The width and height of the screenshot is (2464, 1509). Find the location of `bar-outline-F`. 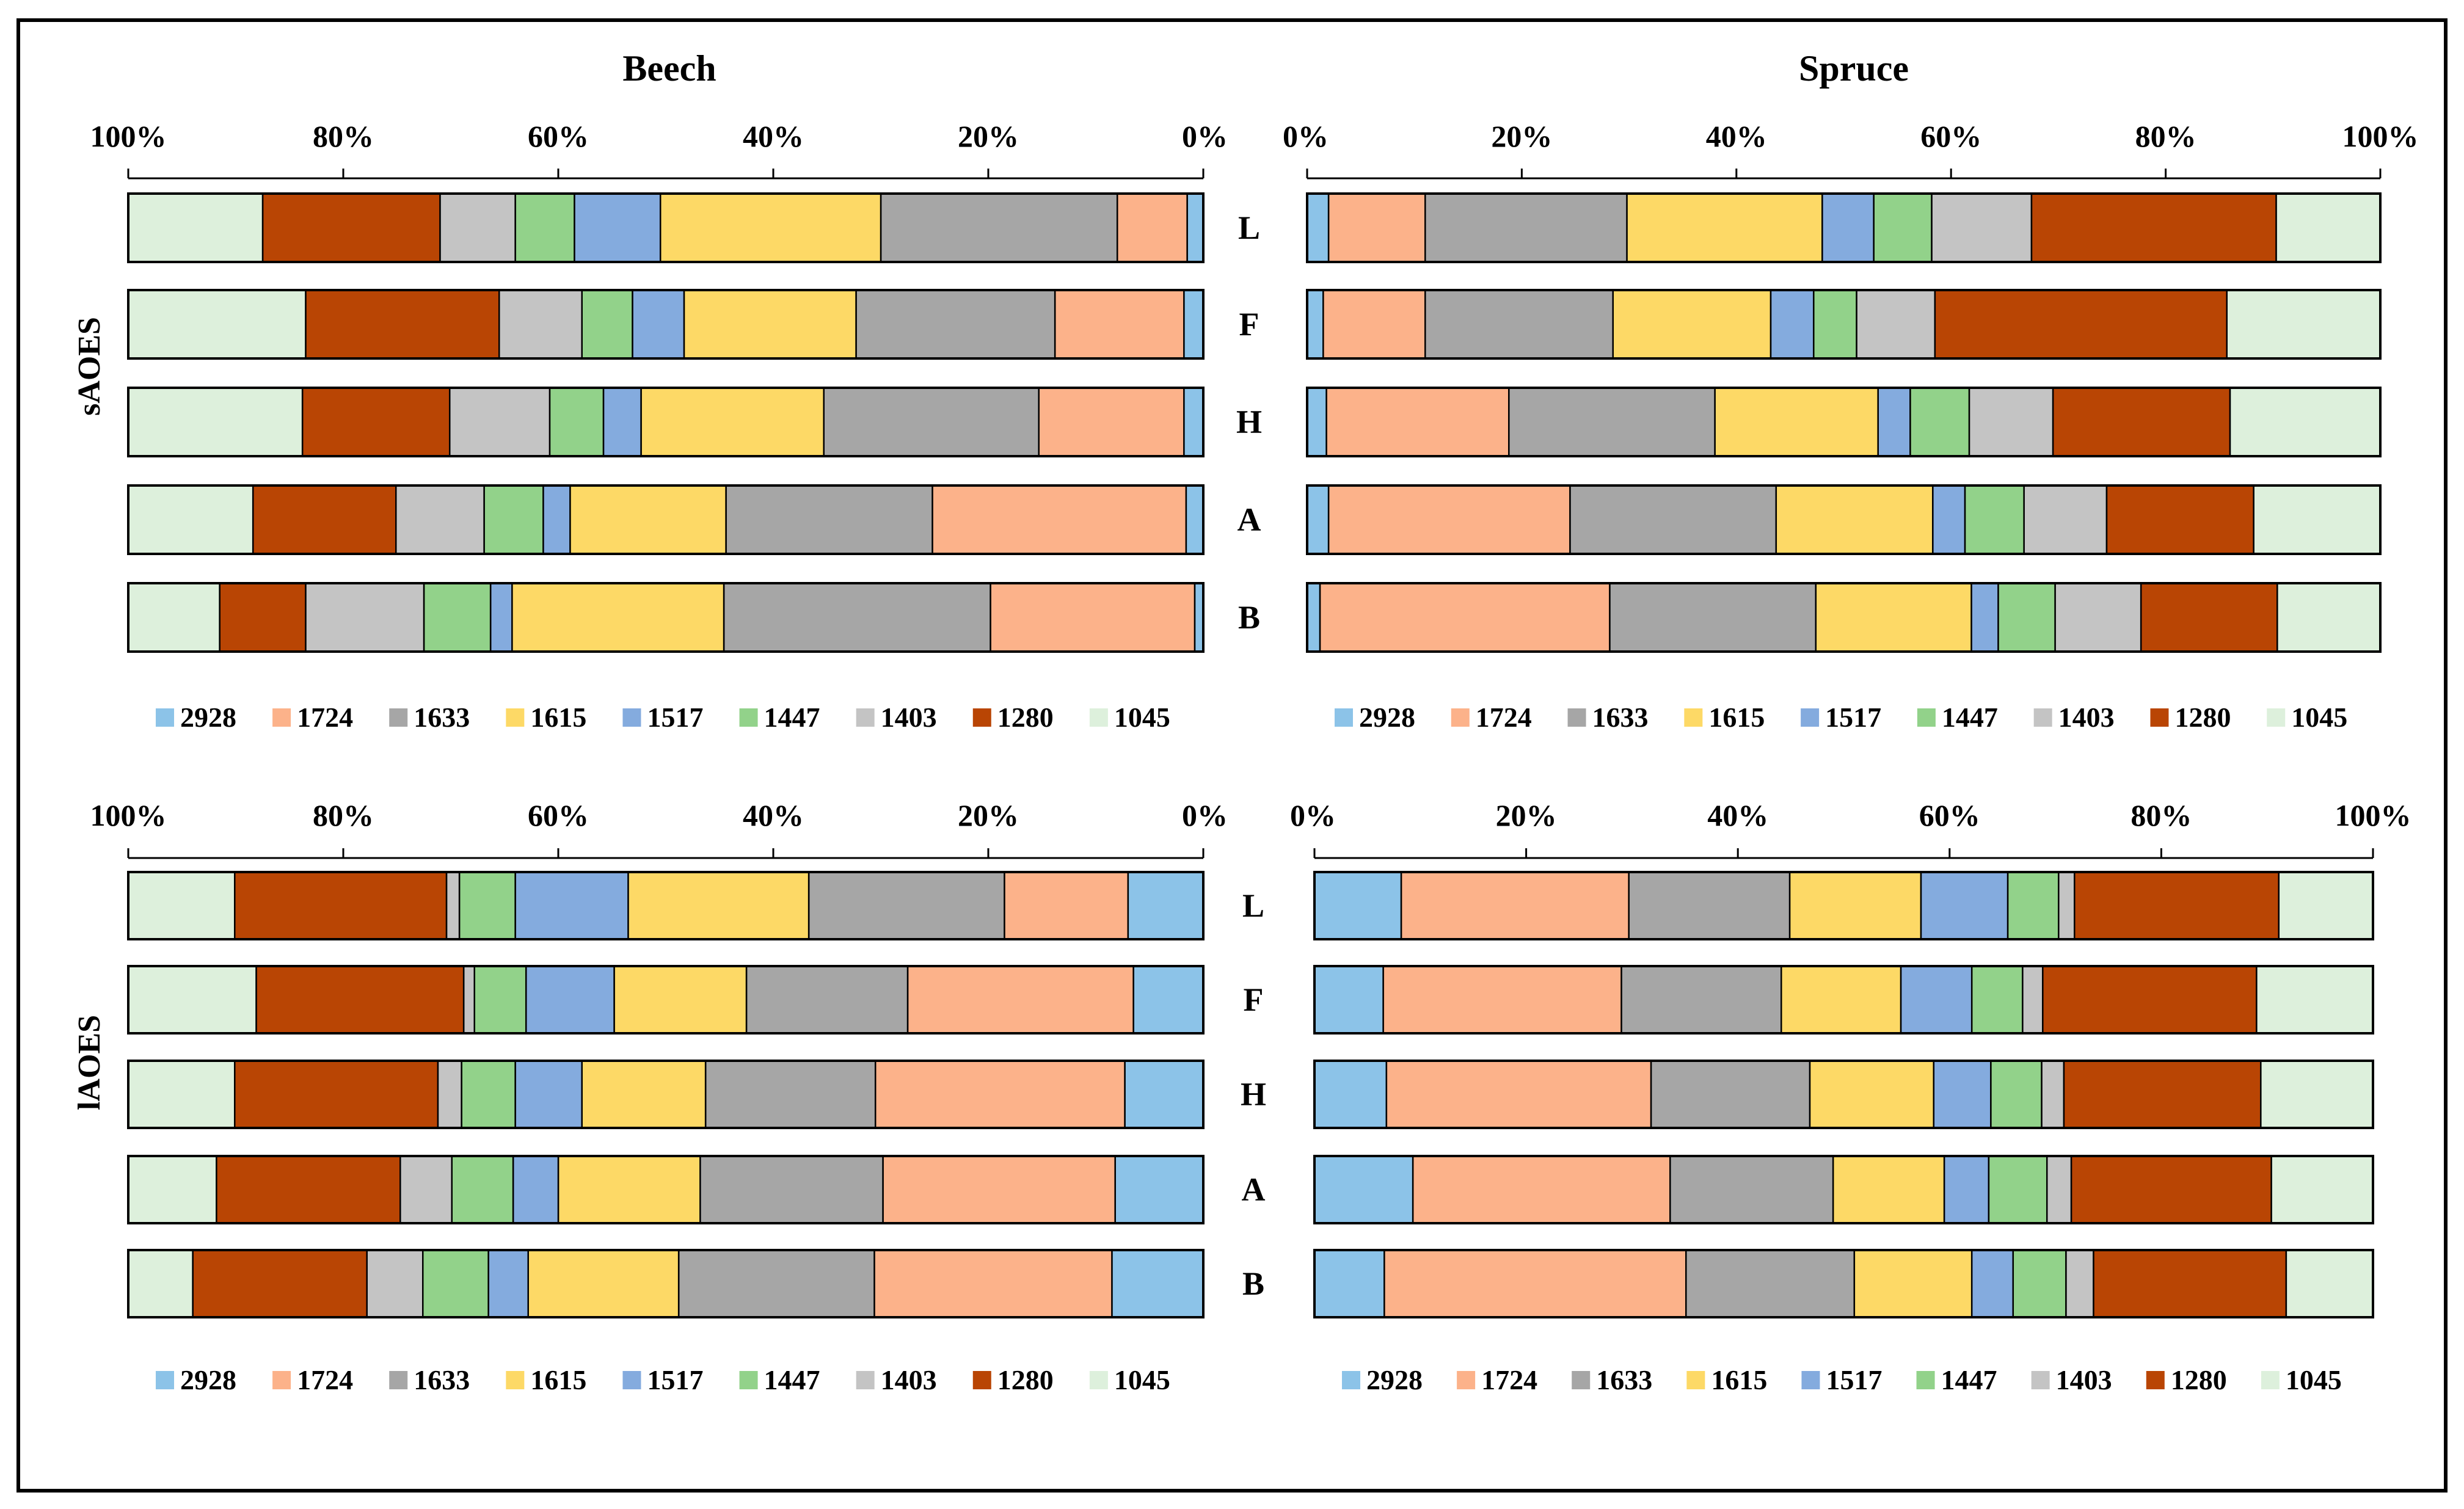

bar-outline-F is located at coordinates (1844, 1000).